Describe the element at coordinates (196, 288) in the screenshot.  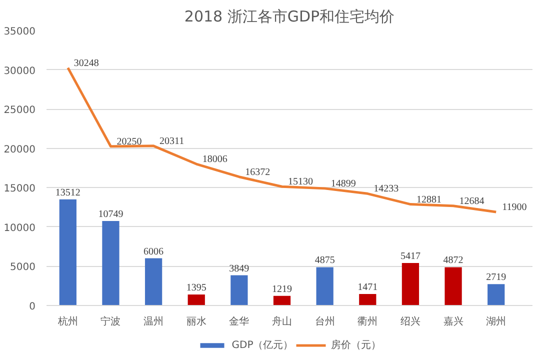
I see `data-label: 1395` at that location.